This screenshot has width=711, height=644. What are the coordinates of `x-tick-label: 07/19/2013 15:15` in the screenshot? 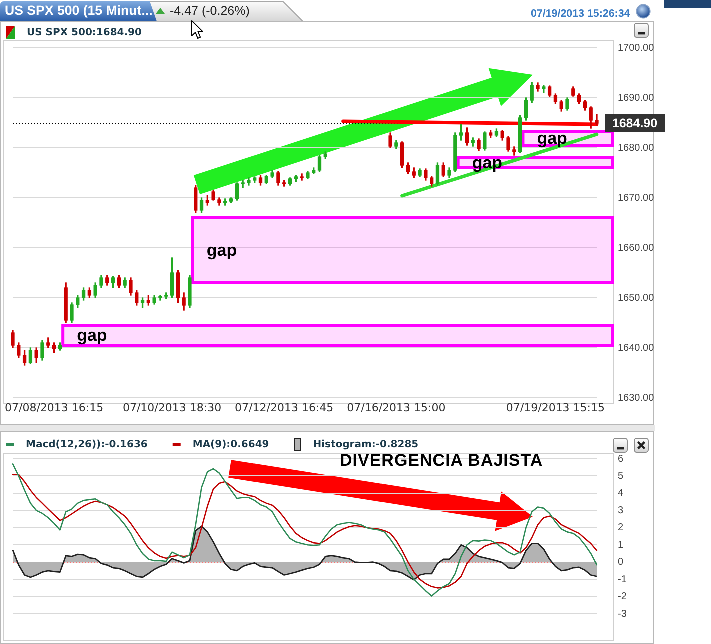 It's located at (556, 407).